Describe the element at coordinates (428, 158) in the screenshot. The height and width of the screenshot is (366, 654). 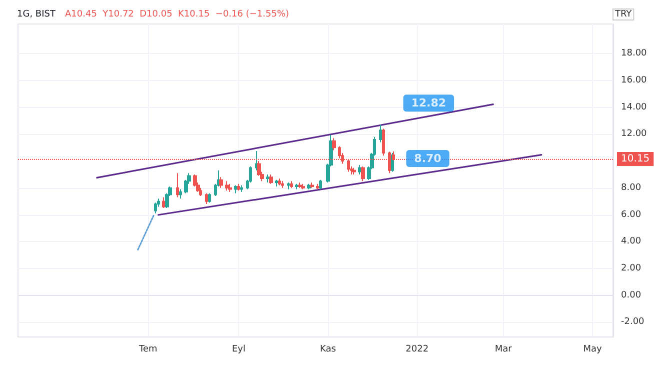
I see `annotation: 8.70` at that location.